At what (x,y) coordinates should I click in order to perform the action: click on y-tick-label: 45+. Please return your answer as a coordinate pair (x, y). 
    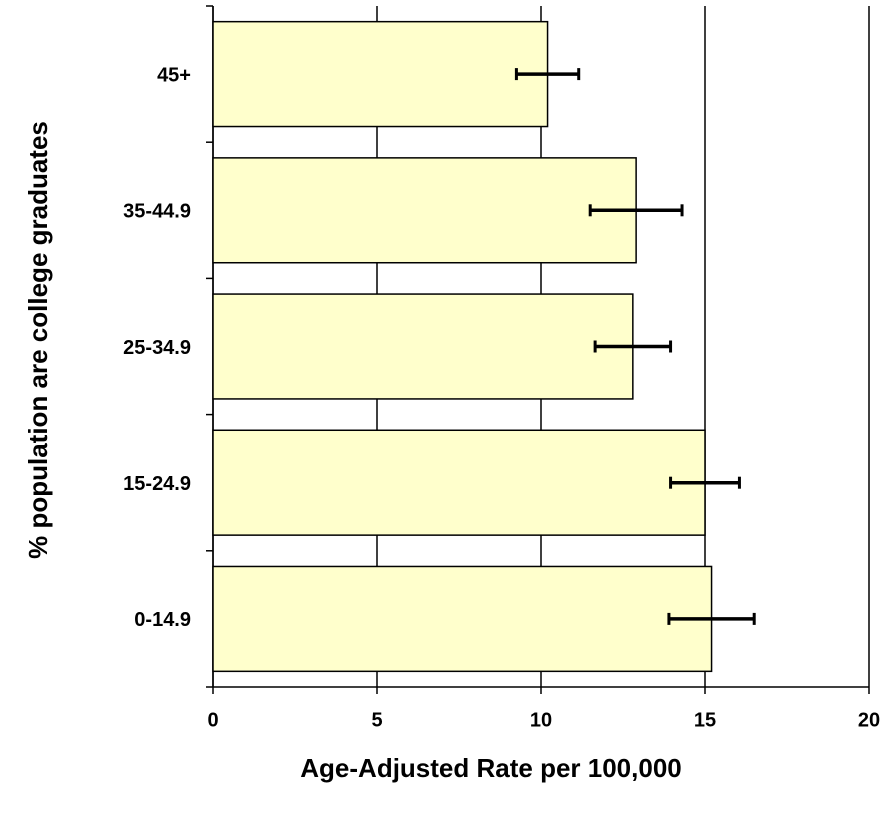
    Looking at the image, I should click on (174, 75).